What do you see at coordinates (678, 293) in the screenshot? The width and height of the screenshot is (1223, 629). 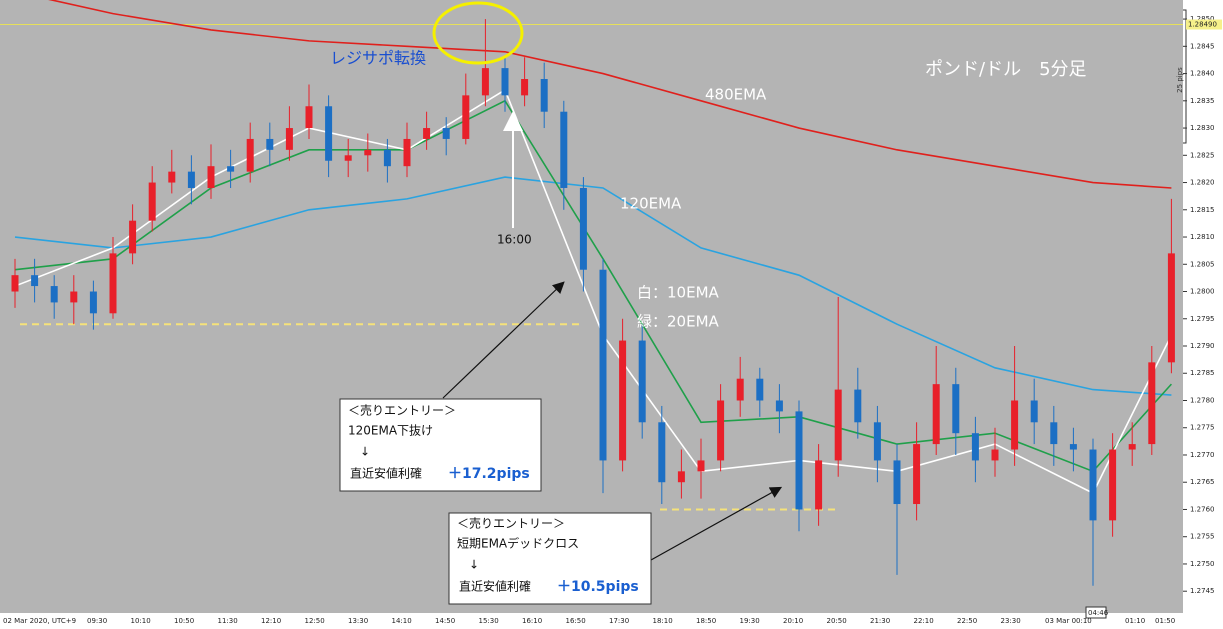 I see `ema-label: 白：10EMA` at bounding box center [678, 293].